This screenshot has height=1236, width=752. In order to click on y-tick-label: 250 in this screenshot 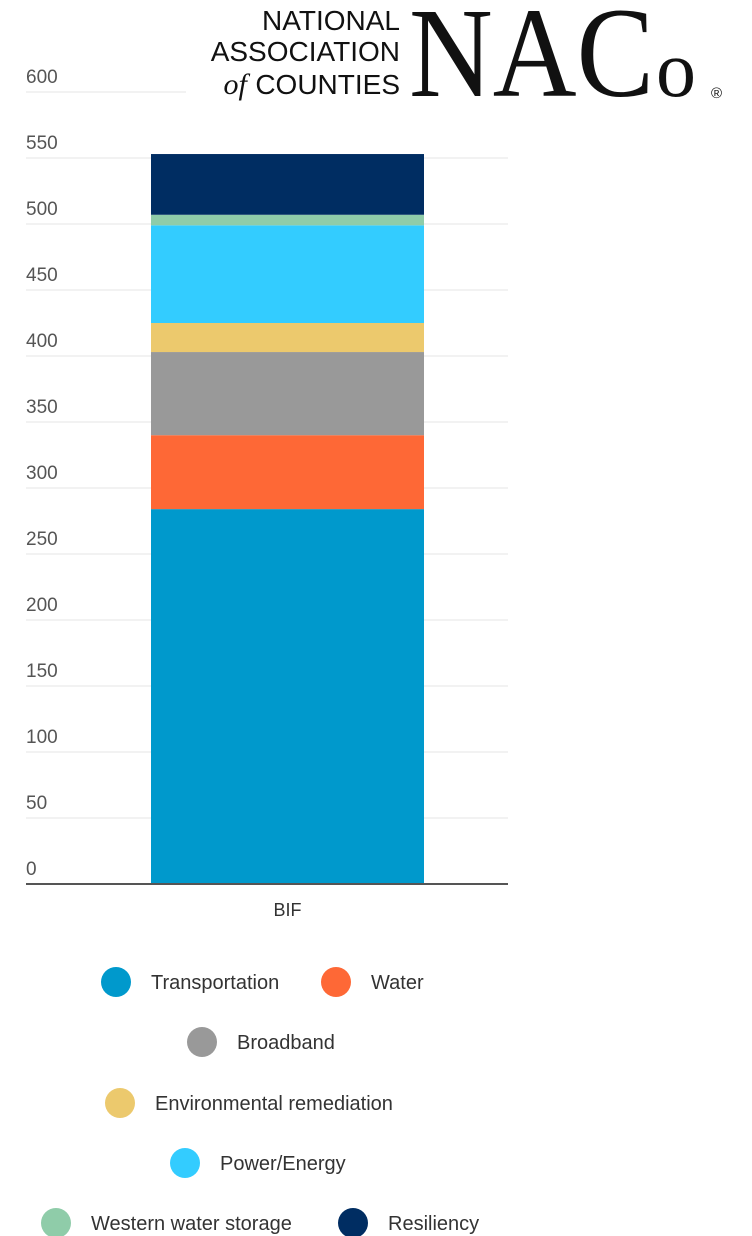, I will do `click(42, 539)`.